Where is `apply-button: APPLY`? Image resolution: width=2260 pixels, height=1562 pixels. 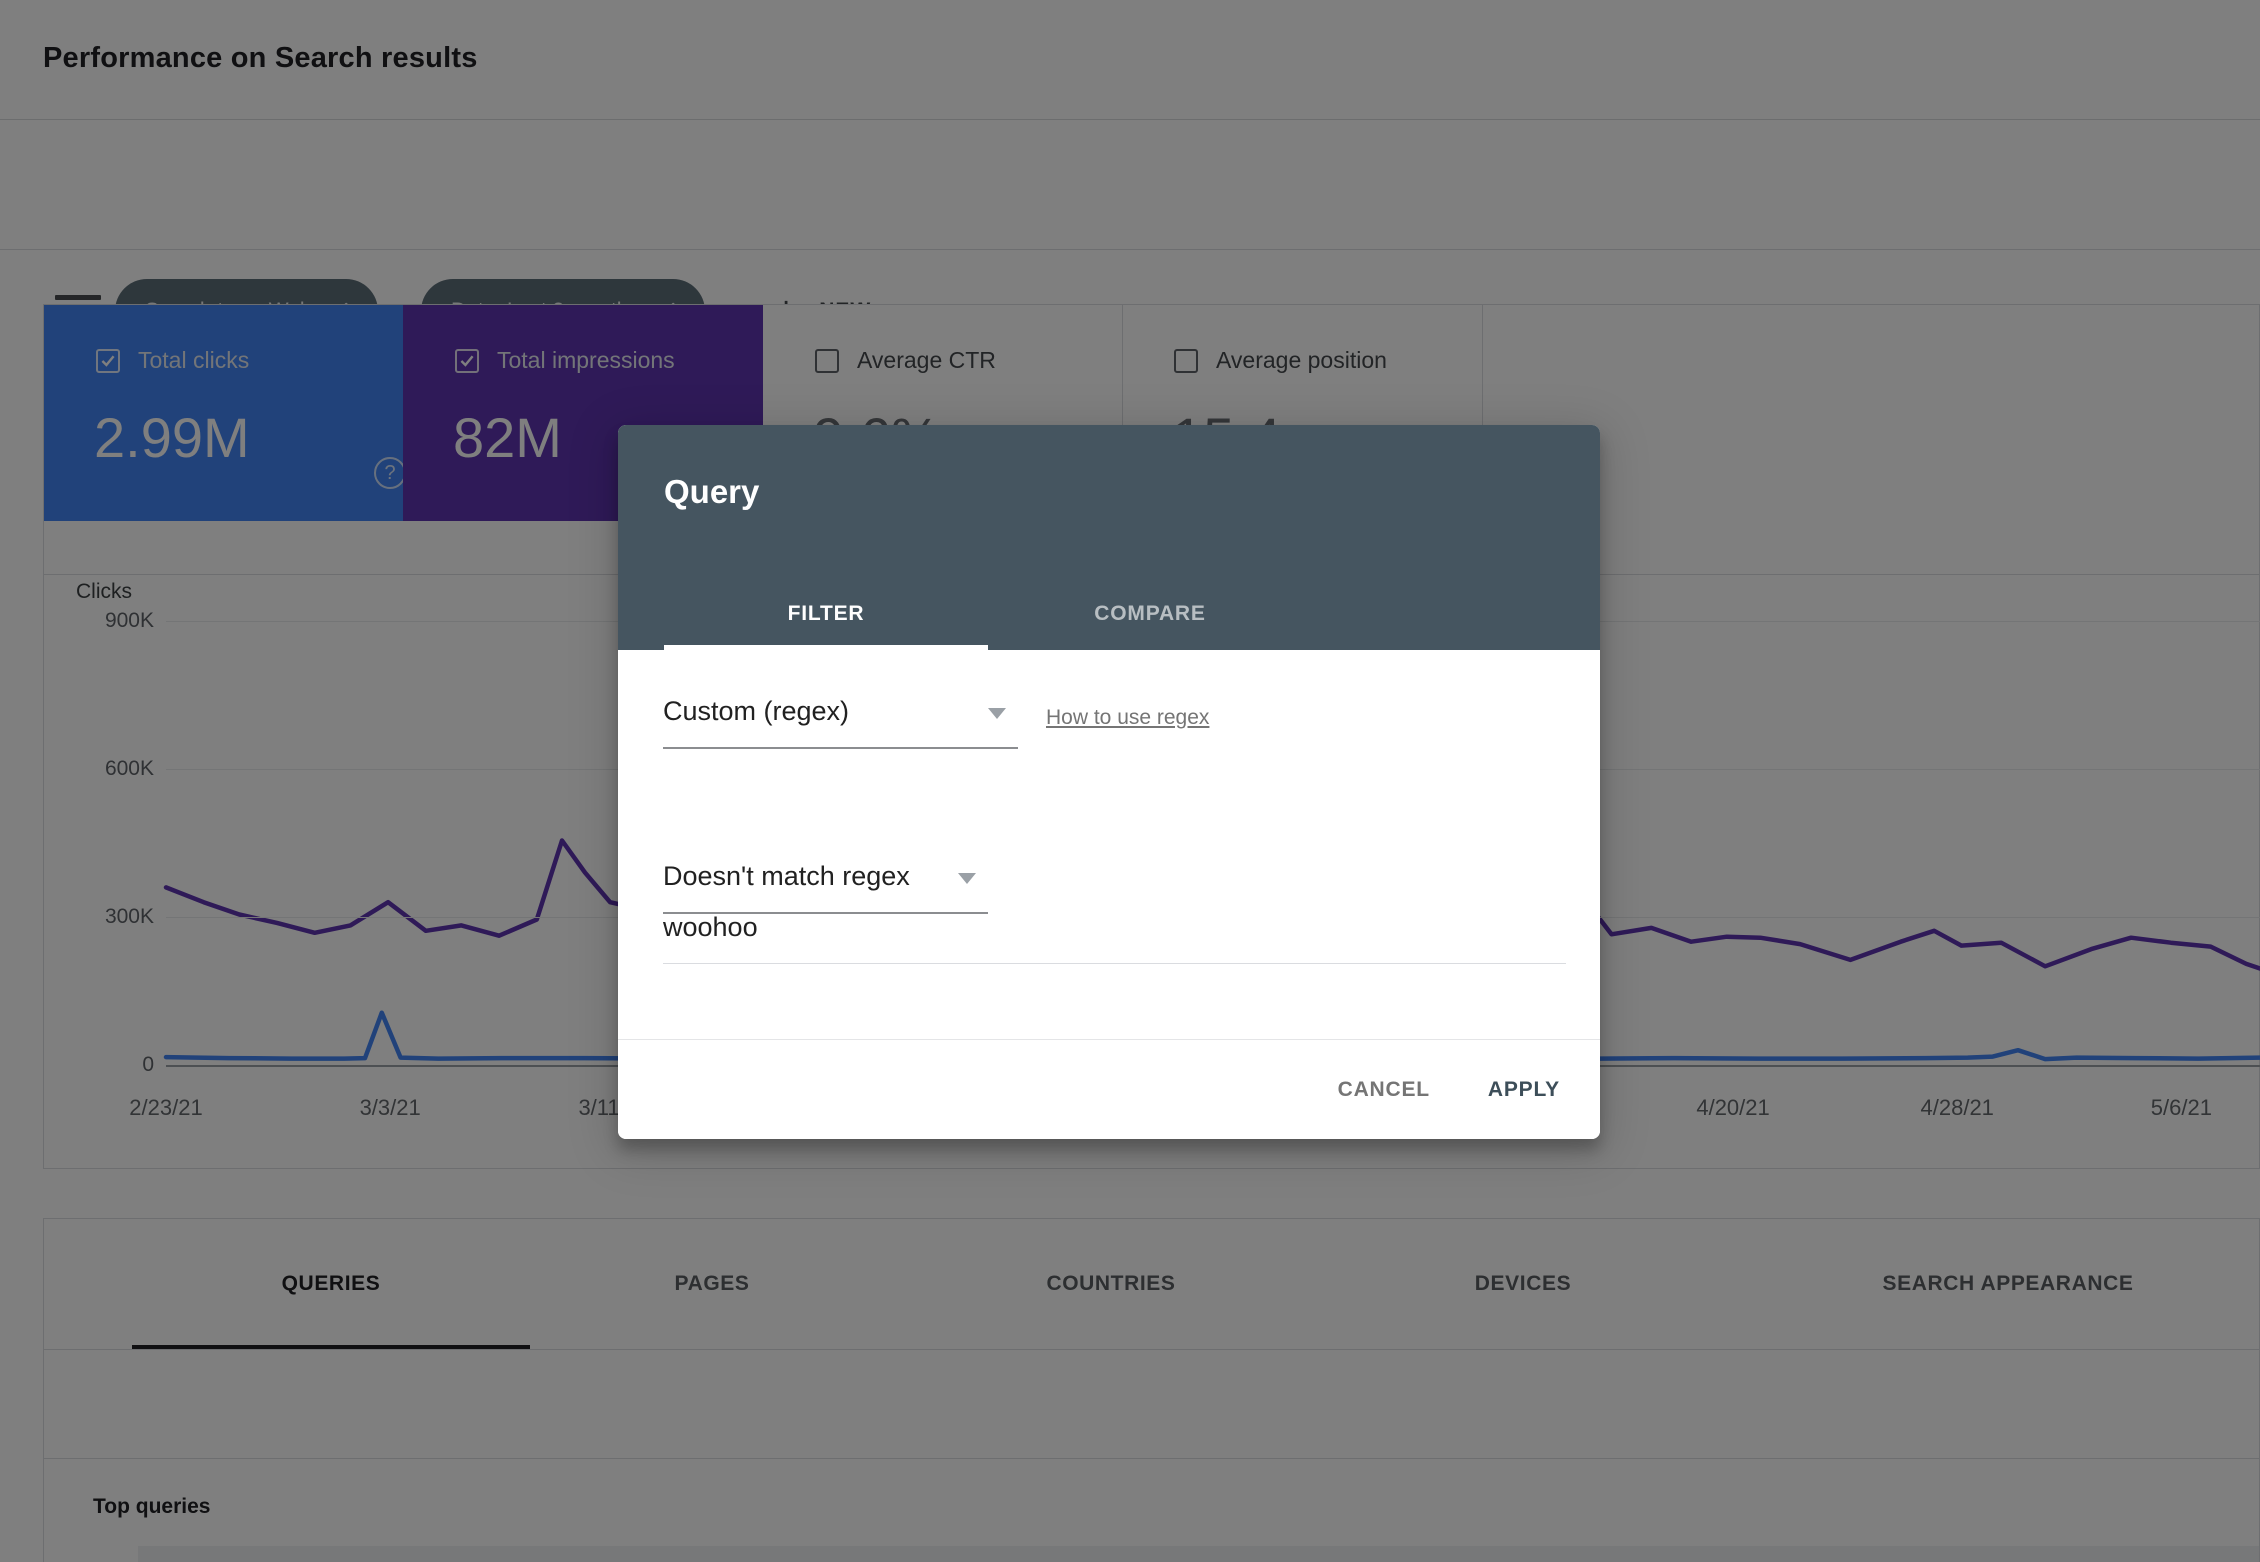
apply-button: APPLY is located at coordinates (1523, 1089).